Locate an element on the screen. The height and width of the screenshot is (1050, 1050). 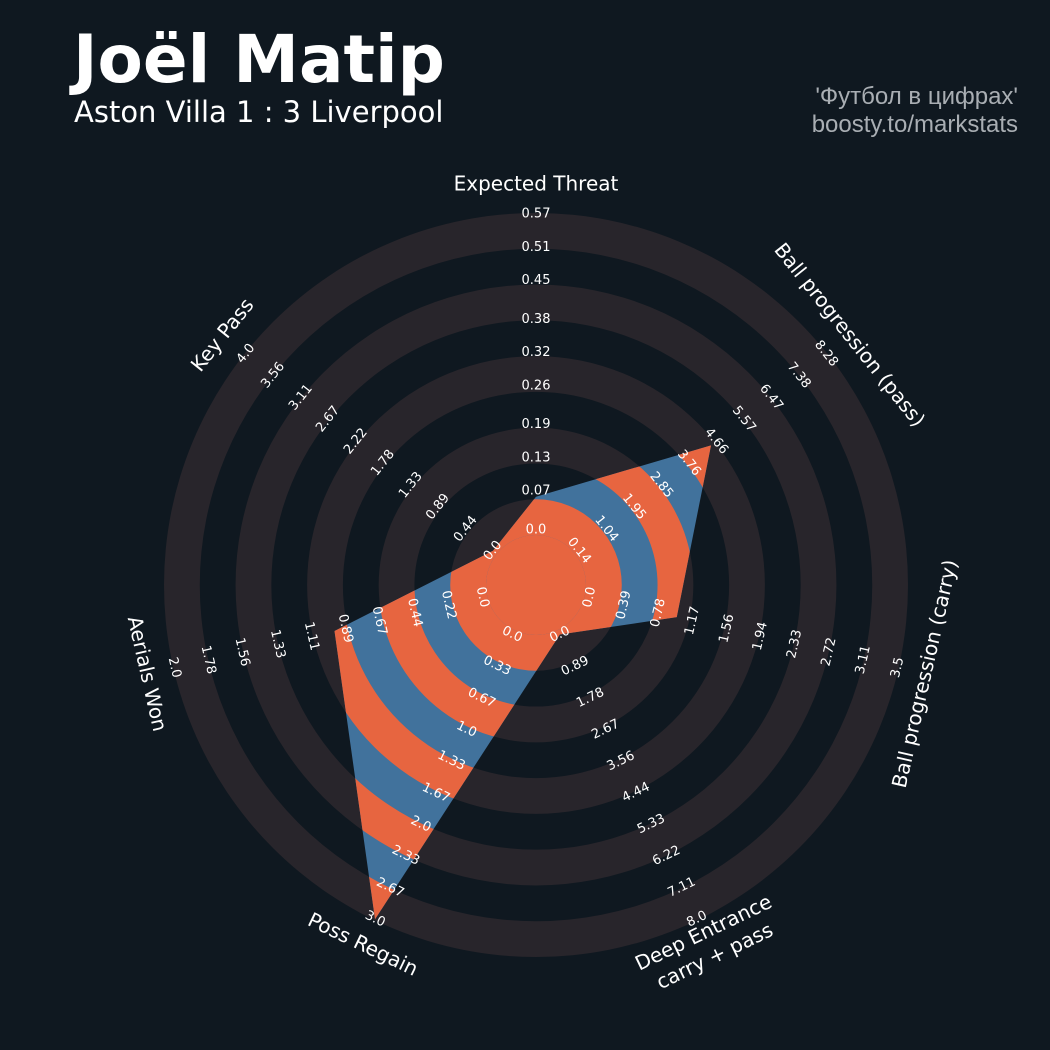
tick-label: 2.33 is located at coordinates (794, 644).